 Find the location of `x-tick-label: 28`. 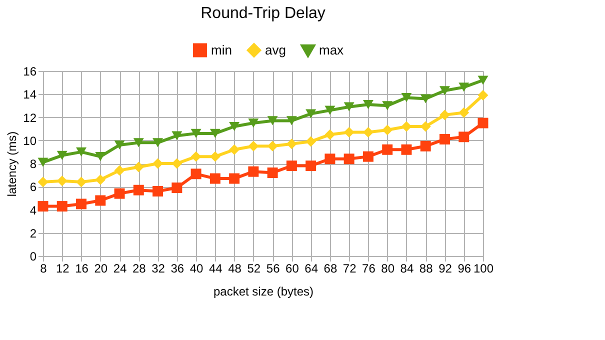

x-tick-label: 28 is located at coordinates (139, 269).